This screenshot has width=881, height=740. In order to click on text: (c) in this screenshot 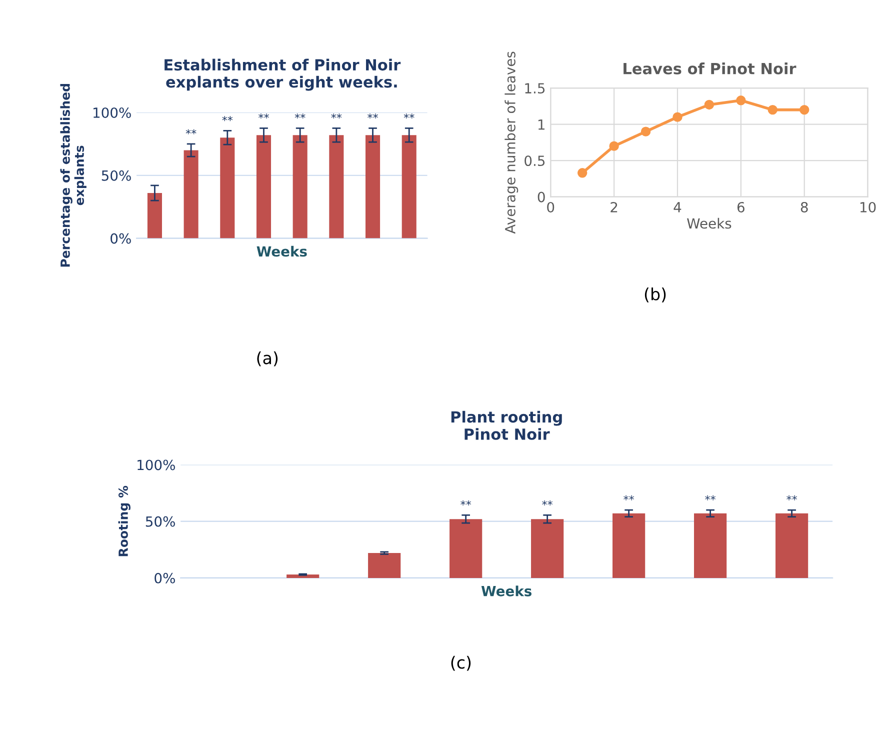, I will do `click(461, 663)`.